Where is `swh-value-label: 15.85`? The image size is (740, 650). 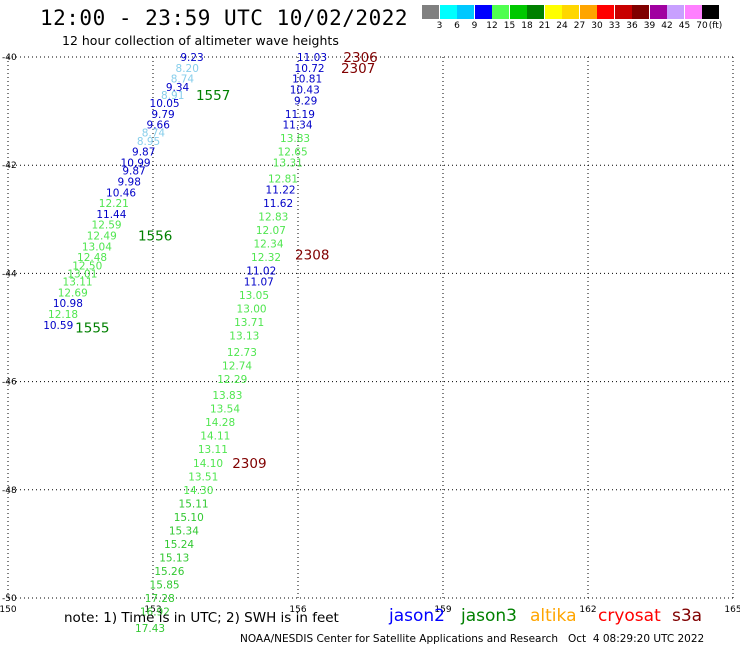 swh-value-label: 15.85 is located at coordinates (165, 585).